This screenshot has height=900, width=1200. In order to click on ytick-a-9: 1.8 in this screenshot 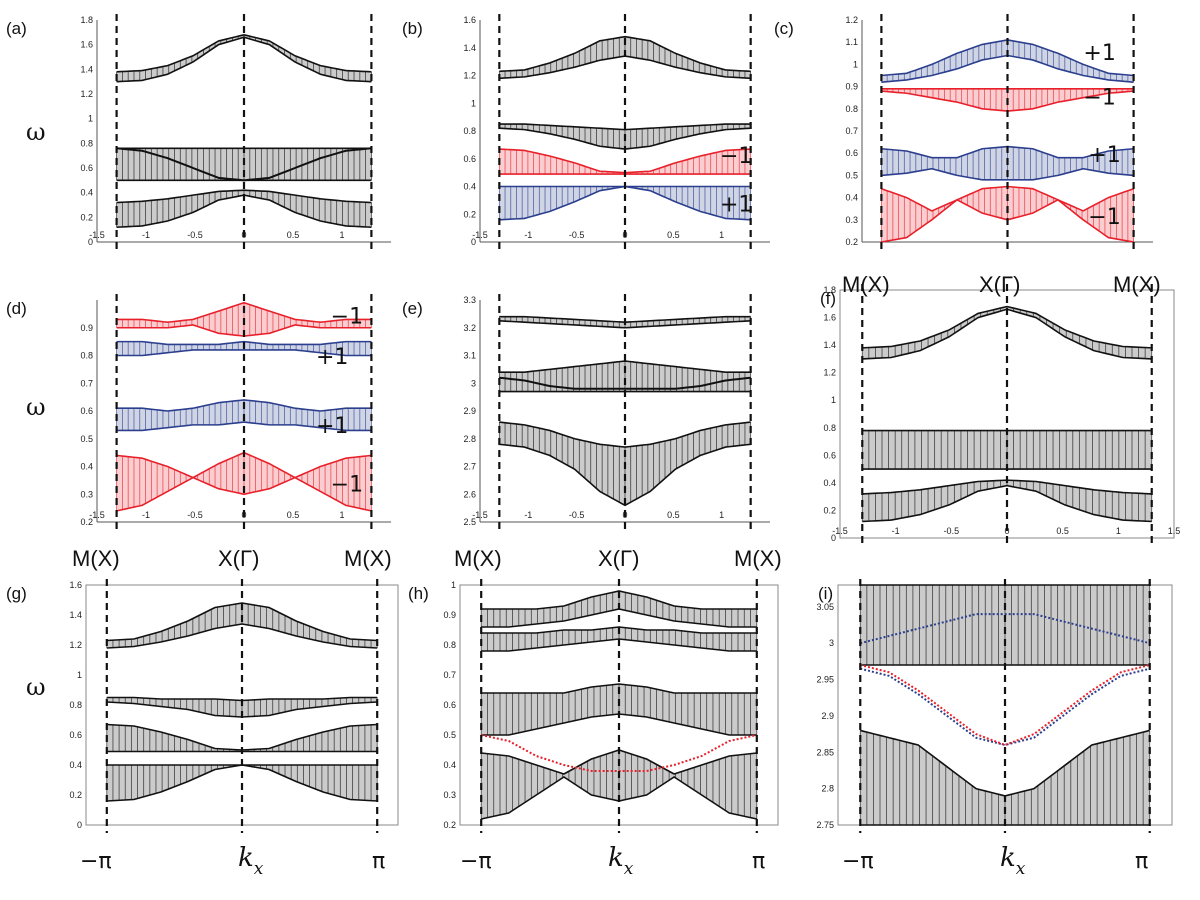, I will do `click(86, 20)`.